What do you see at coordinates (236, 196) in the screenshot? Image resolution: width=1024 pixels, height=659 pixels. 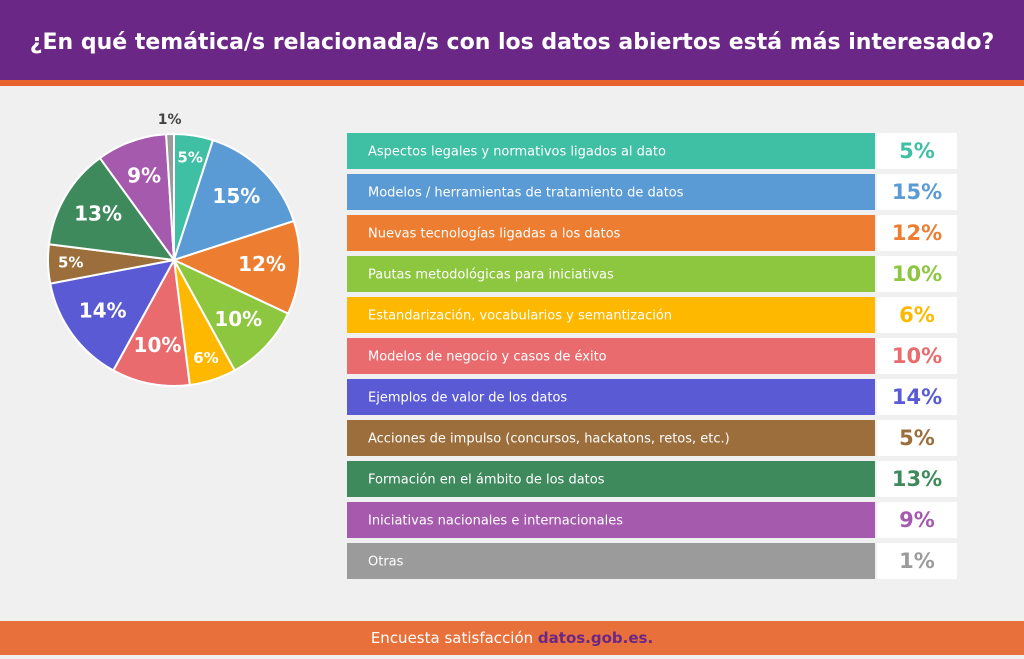 I see `slice-label: 15%` at bounding box center [236, 196].